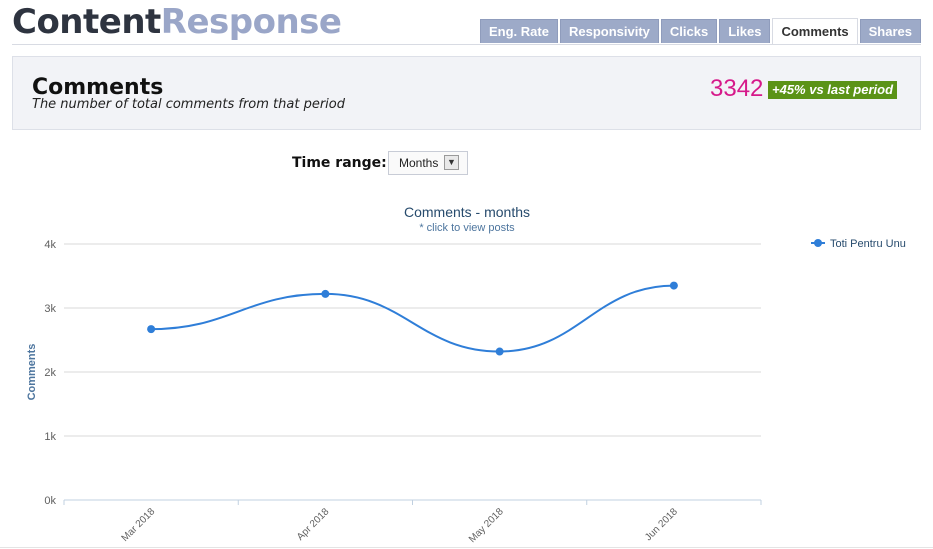  What do you see at coordinates (486, 525) in the screenshot?
I see `x-tick-label: May 2018` at bounding box center [486, 525].